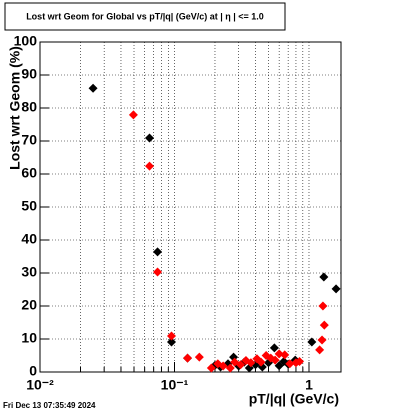 The image size is (400, 414). Describe the element at coordinates (29, 173) in the screenshot. I see `y-tick-label: 60` at that location.